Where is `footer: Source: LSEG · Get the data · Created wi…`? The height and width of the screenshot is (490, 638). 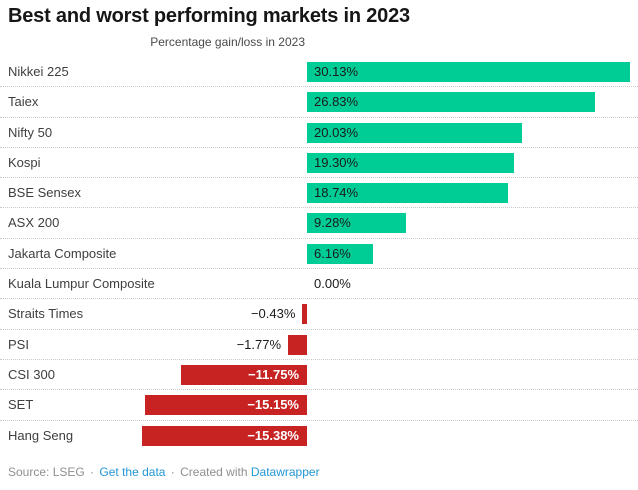 footer: Source: LSEG · Get the data · Created wi… is located at coordinates (164, 472).